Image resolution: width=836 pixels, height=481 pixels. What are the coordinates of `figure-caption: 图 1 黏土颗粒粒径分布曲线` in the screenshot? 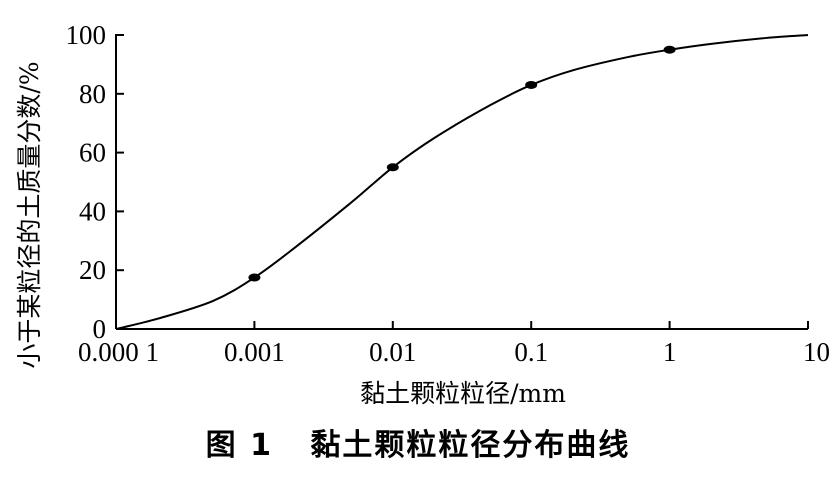 It's located at (418, 445).